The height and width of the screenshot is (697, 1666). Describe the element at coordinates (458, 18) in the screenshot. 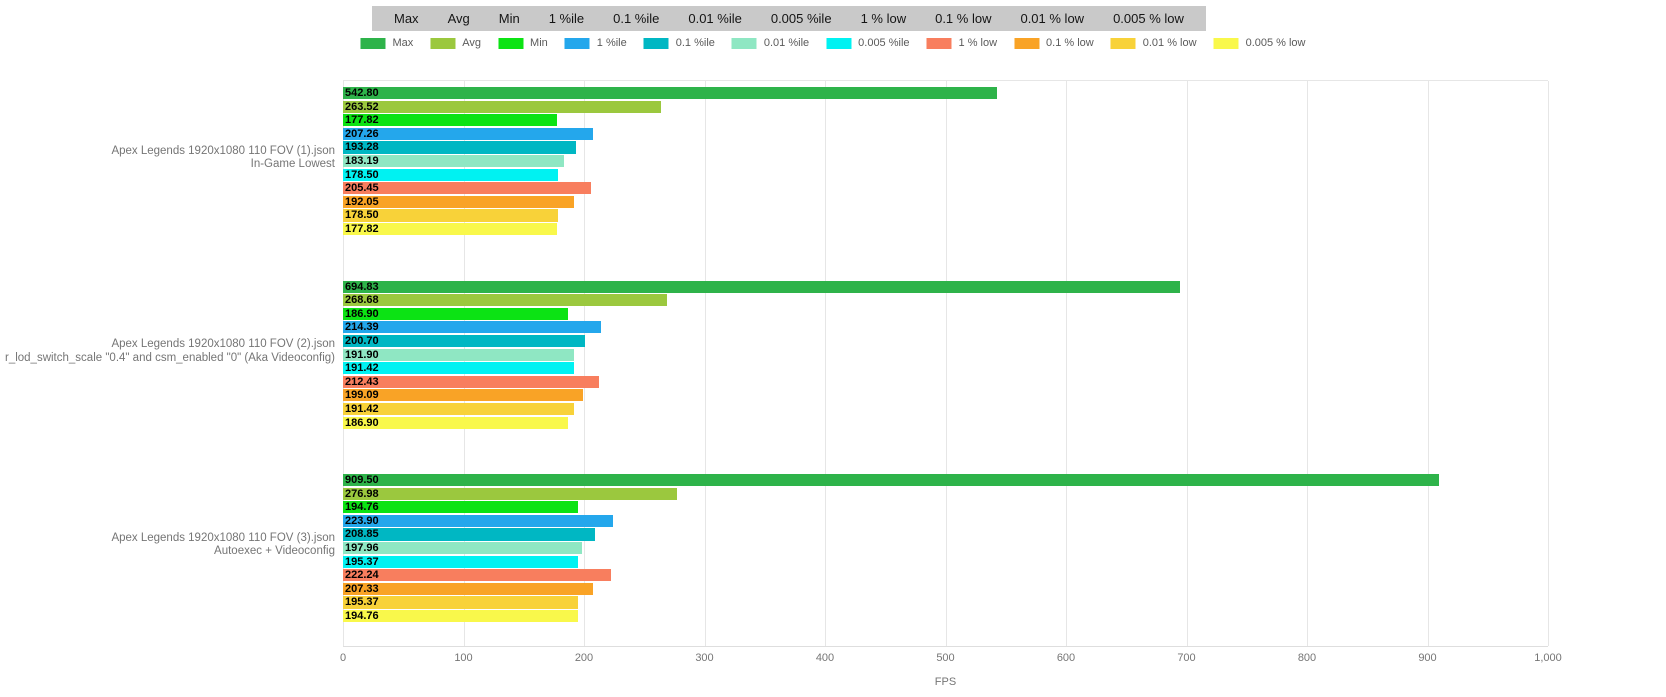

I see `toolbar-button-avg: Avg` at that location.